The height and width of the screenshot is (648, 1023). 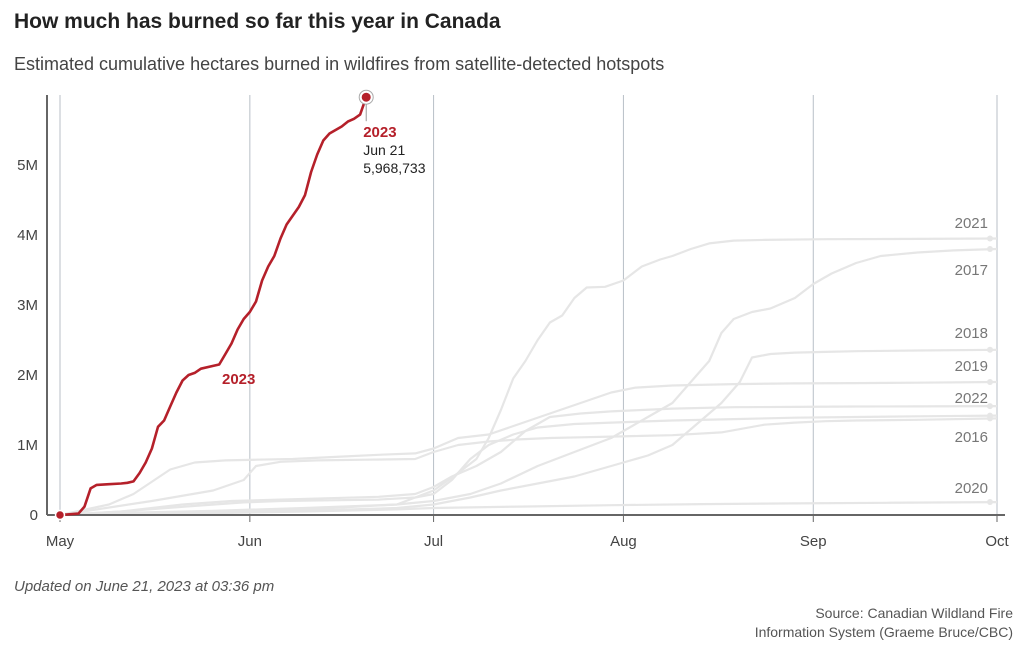 What do you see at coordinates (971, 223) in the screenshot?
I see `year-label-2021: 2021` at bounding box center [971, 223].